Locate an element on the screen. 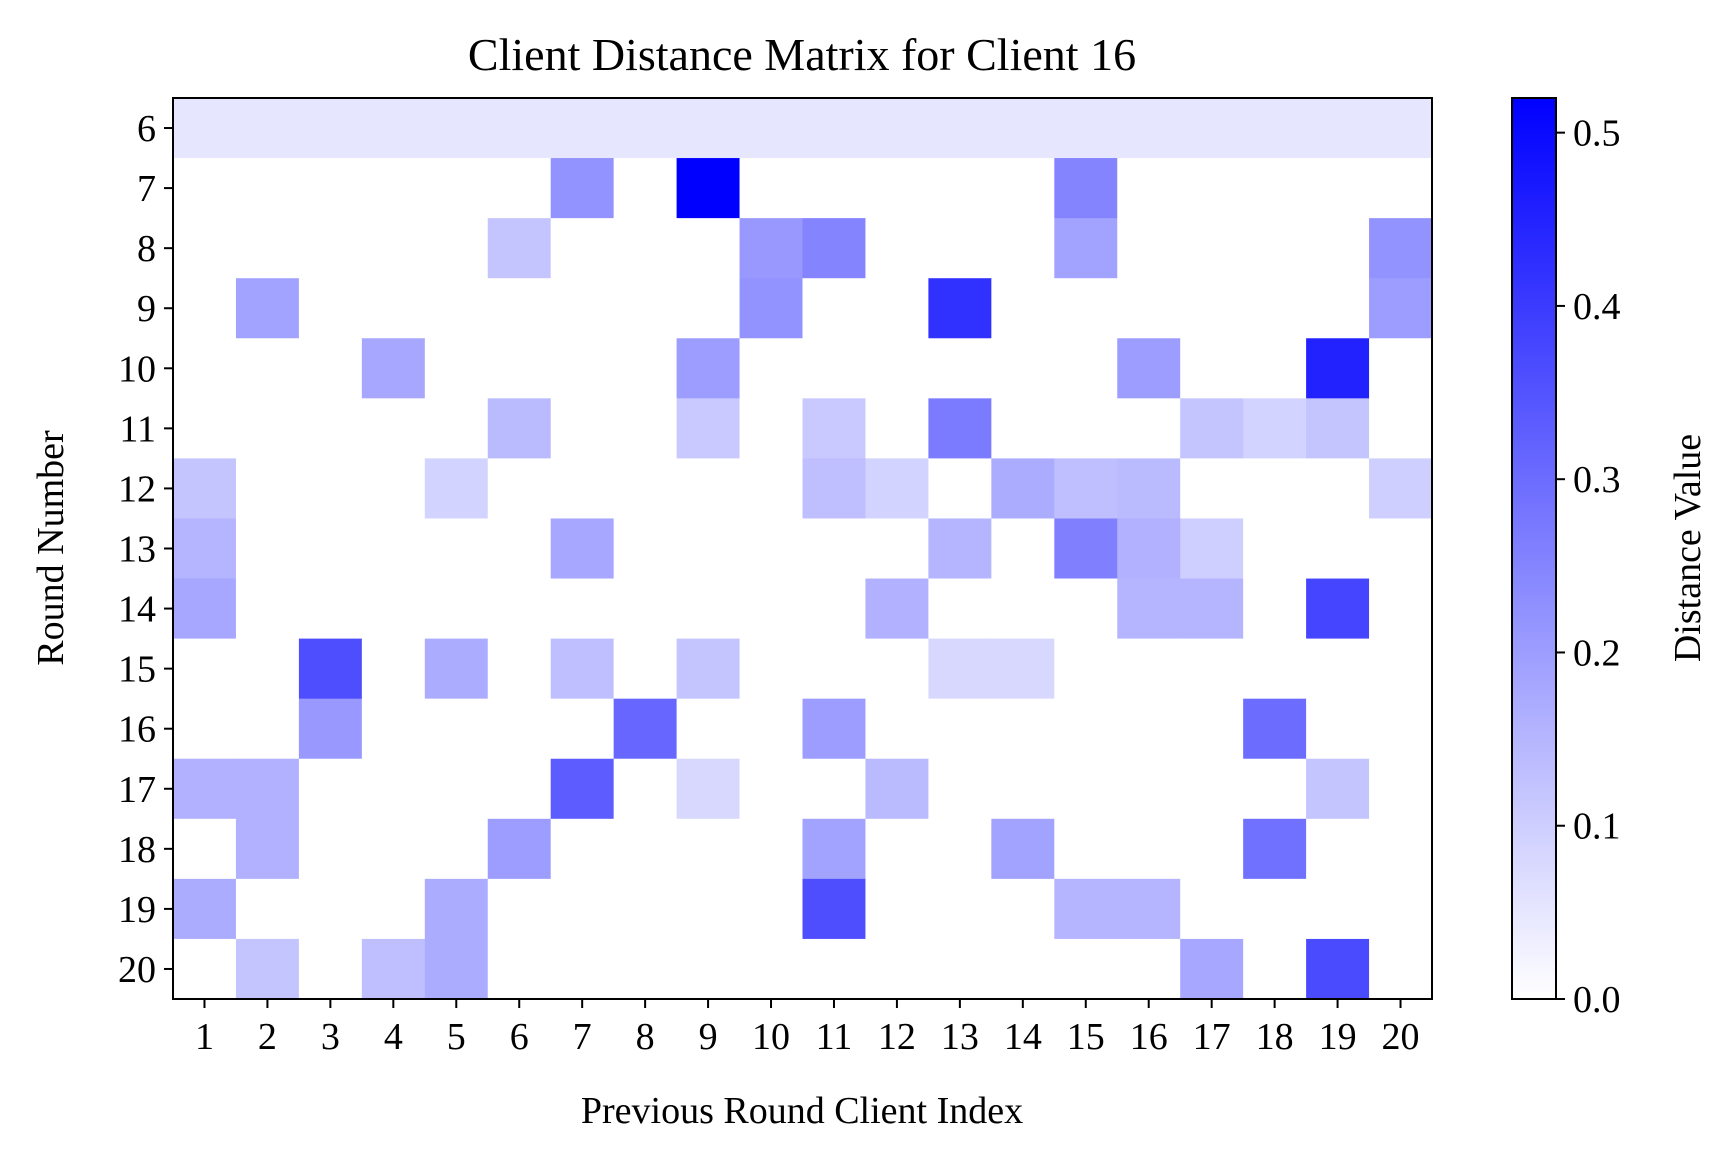 The width and height of the screenshot is (1718, 1152). y-axis-ticks: 6 7 8 9 10 11 12 13 14 15 16 17 18 19 20 is located at coordinates (145, 549).